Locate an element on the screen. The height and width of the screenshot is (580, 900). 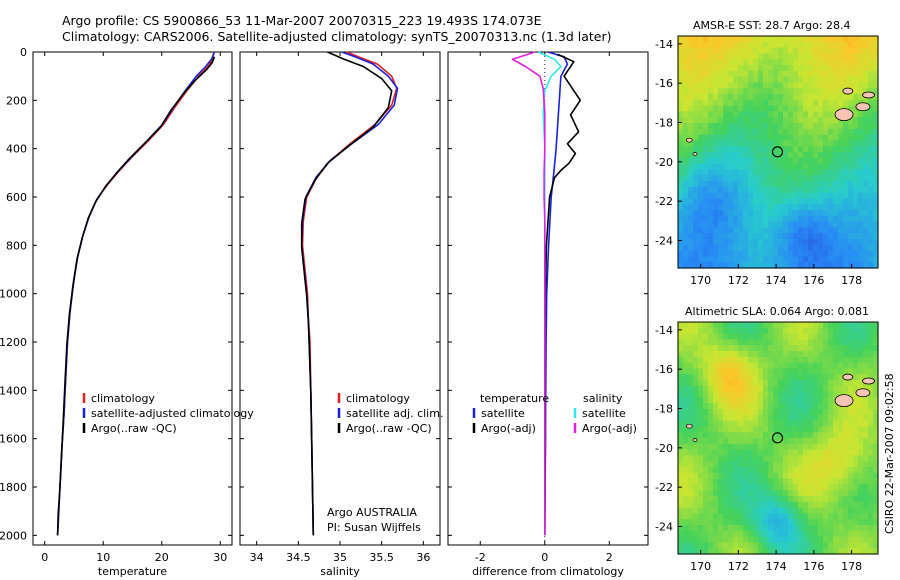
temperature-ytick-label: 2000 is located at coordinates (13, 535).